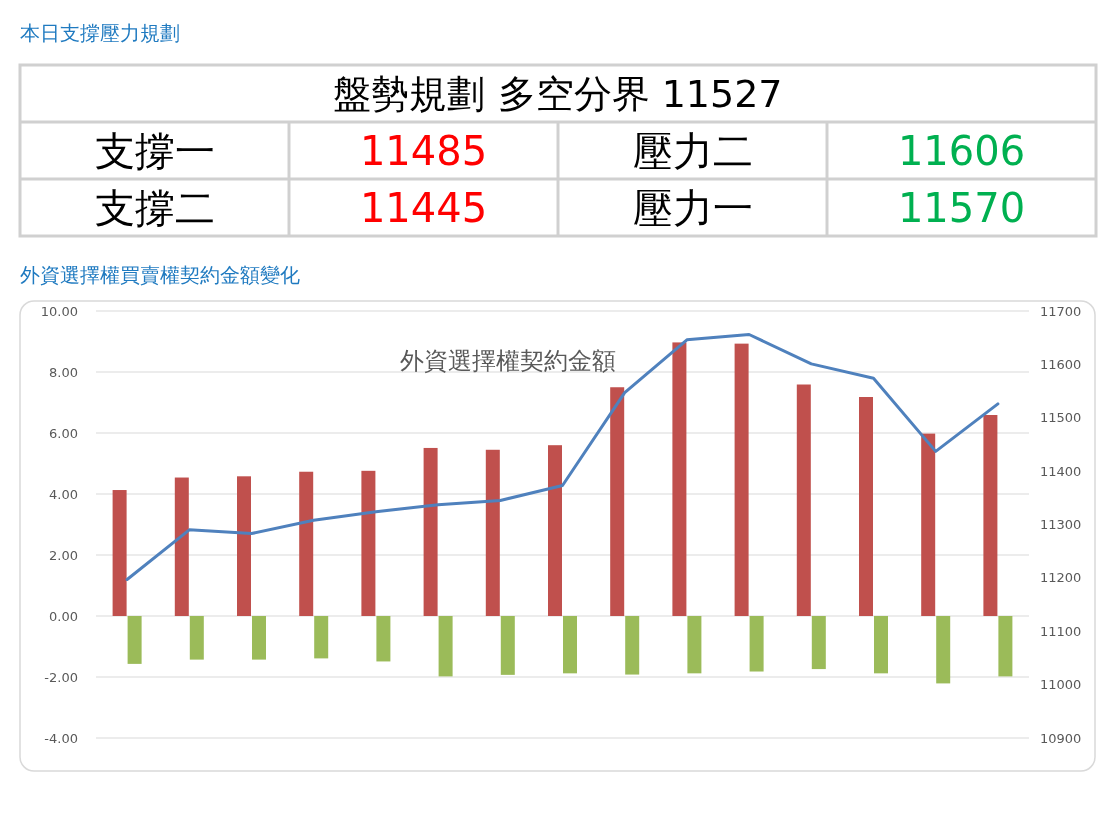 The image size is (1108, 814). What do you see at coordinates (692, 207) in the screenshot?
I see `text: 壓力一` at bounding box center [692, 207].